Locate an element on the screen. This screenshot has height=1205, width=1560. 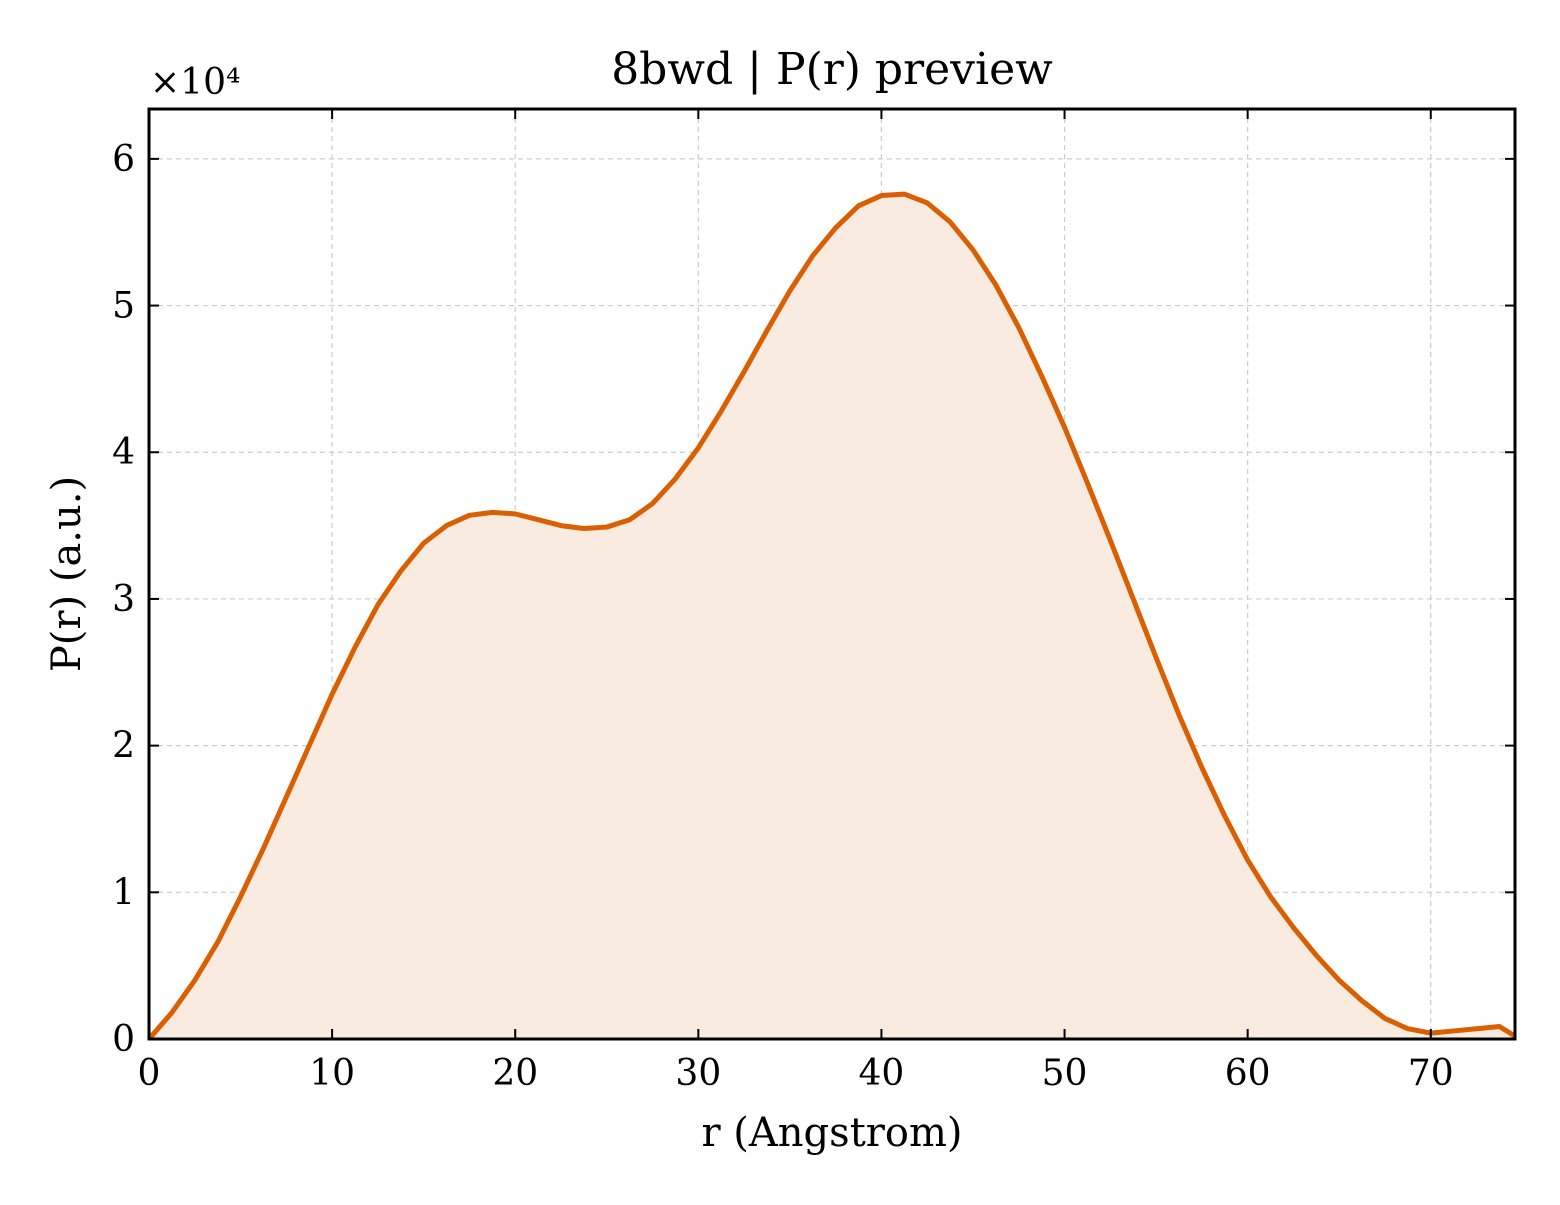
x-tick-label: 50 is located at coordinates (1065, 1073).